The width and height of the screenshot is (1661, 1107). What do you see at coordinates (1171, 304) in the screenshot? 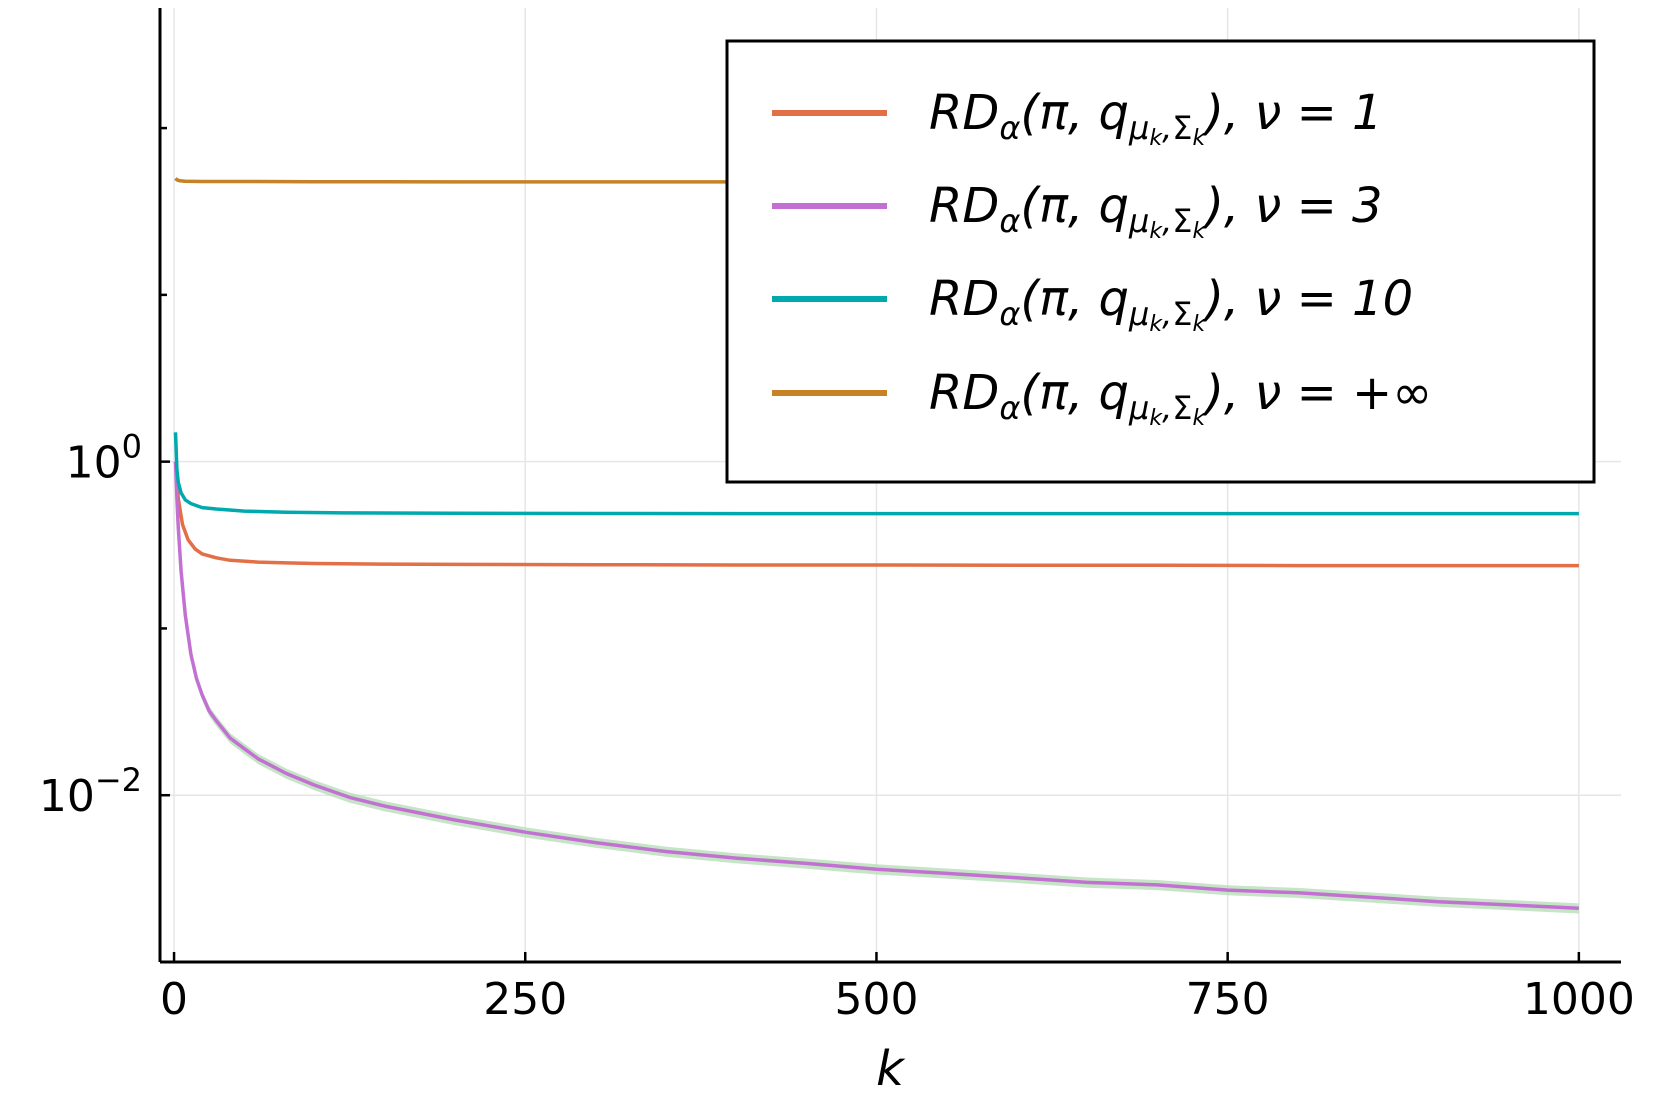
I see `legend-label: RDα(π, qμk,Σk), ν = 10` at bounding box center [1171, 304].